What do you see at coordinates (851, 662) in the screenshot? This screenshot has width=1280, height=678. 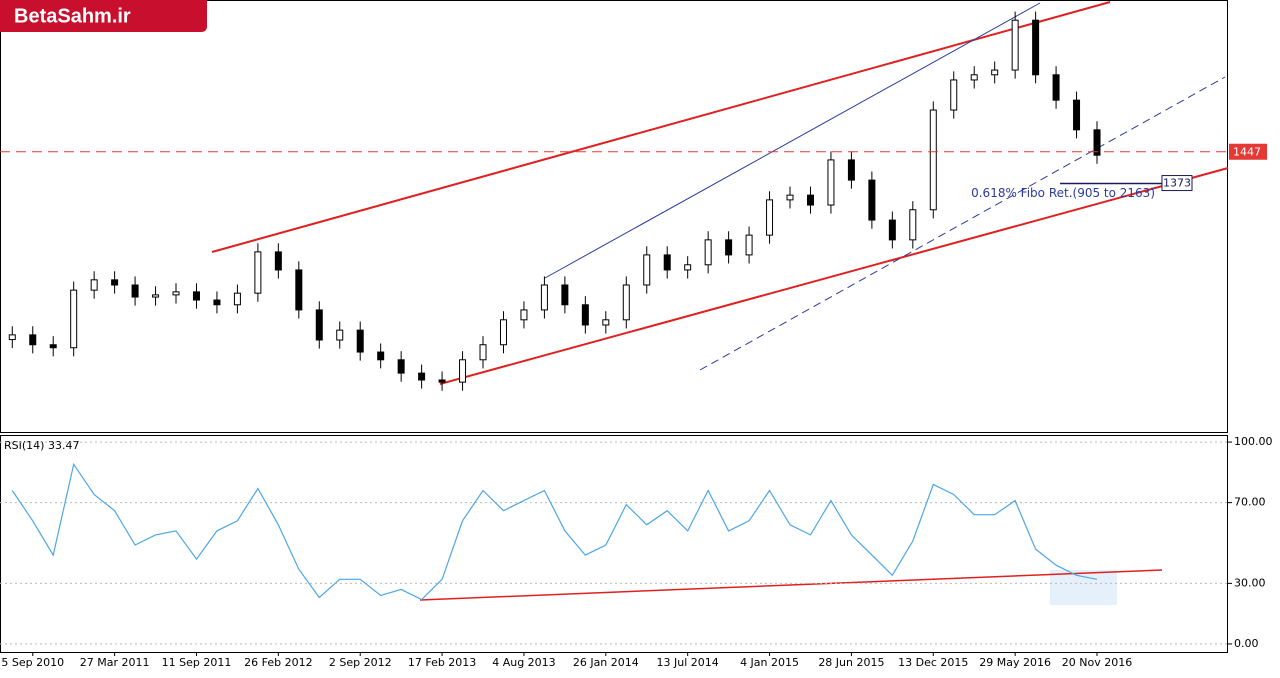 I see `x-tick-label: 28 Jun 2015` at bounding box center [851, 662].